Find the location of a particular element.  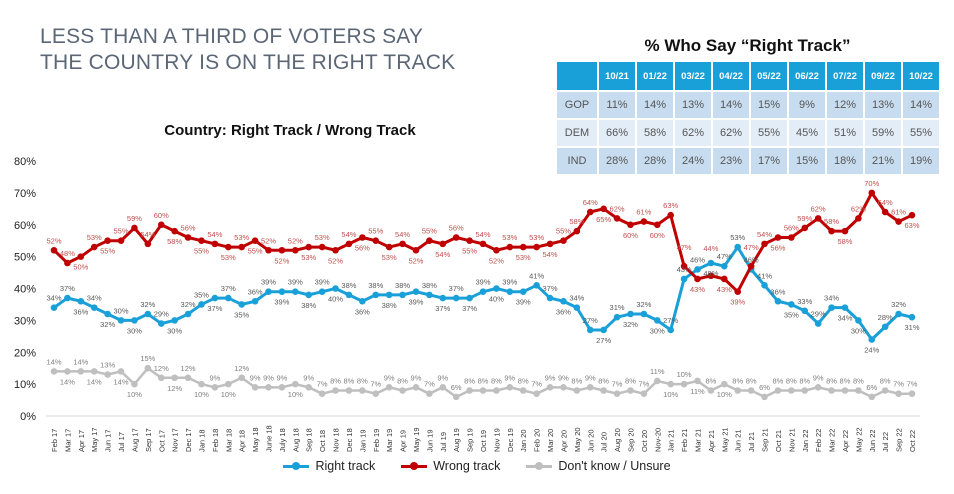

data-label: 13% is located at coordinates (107, 365).